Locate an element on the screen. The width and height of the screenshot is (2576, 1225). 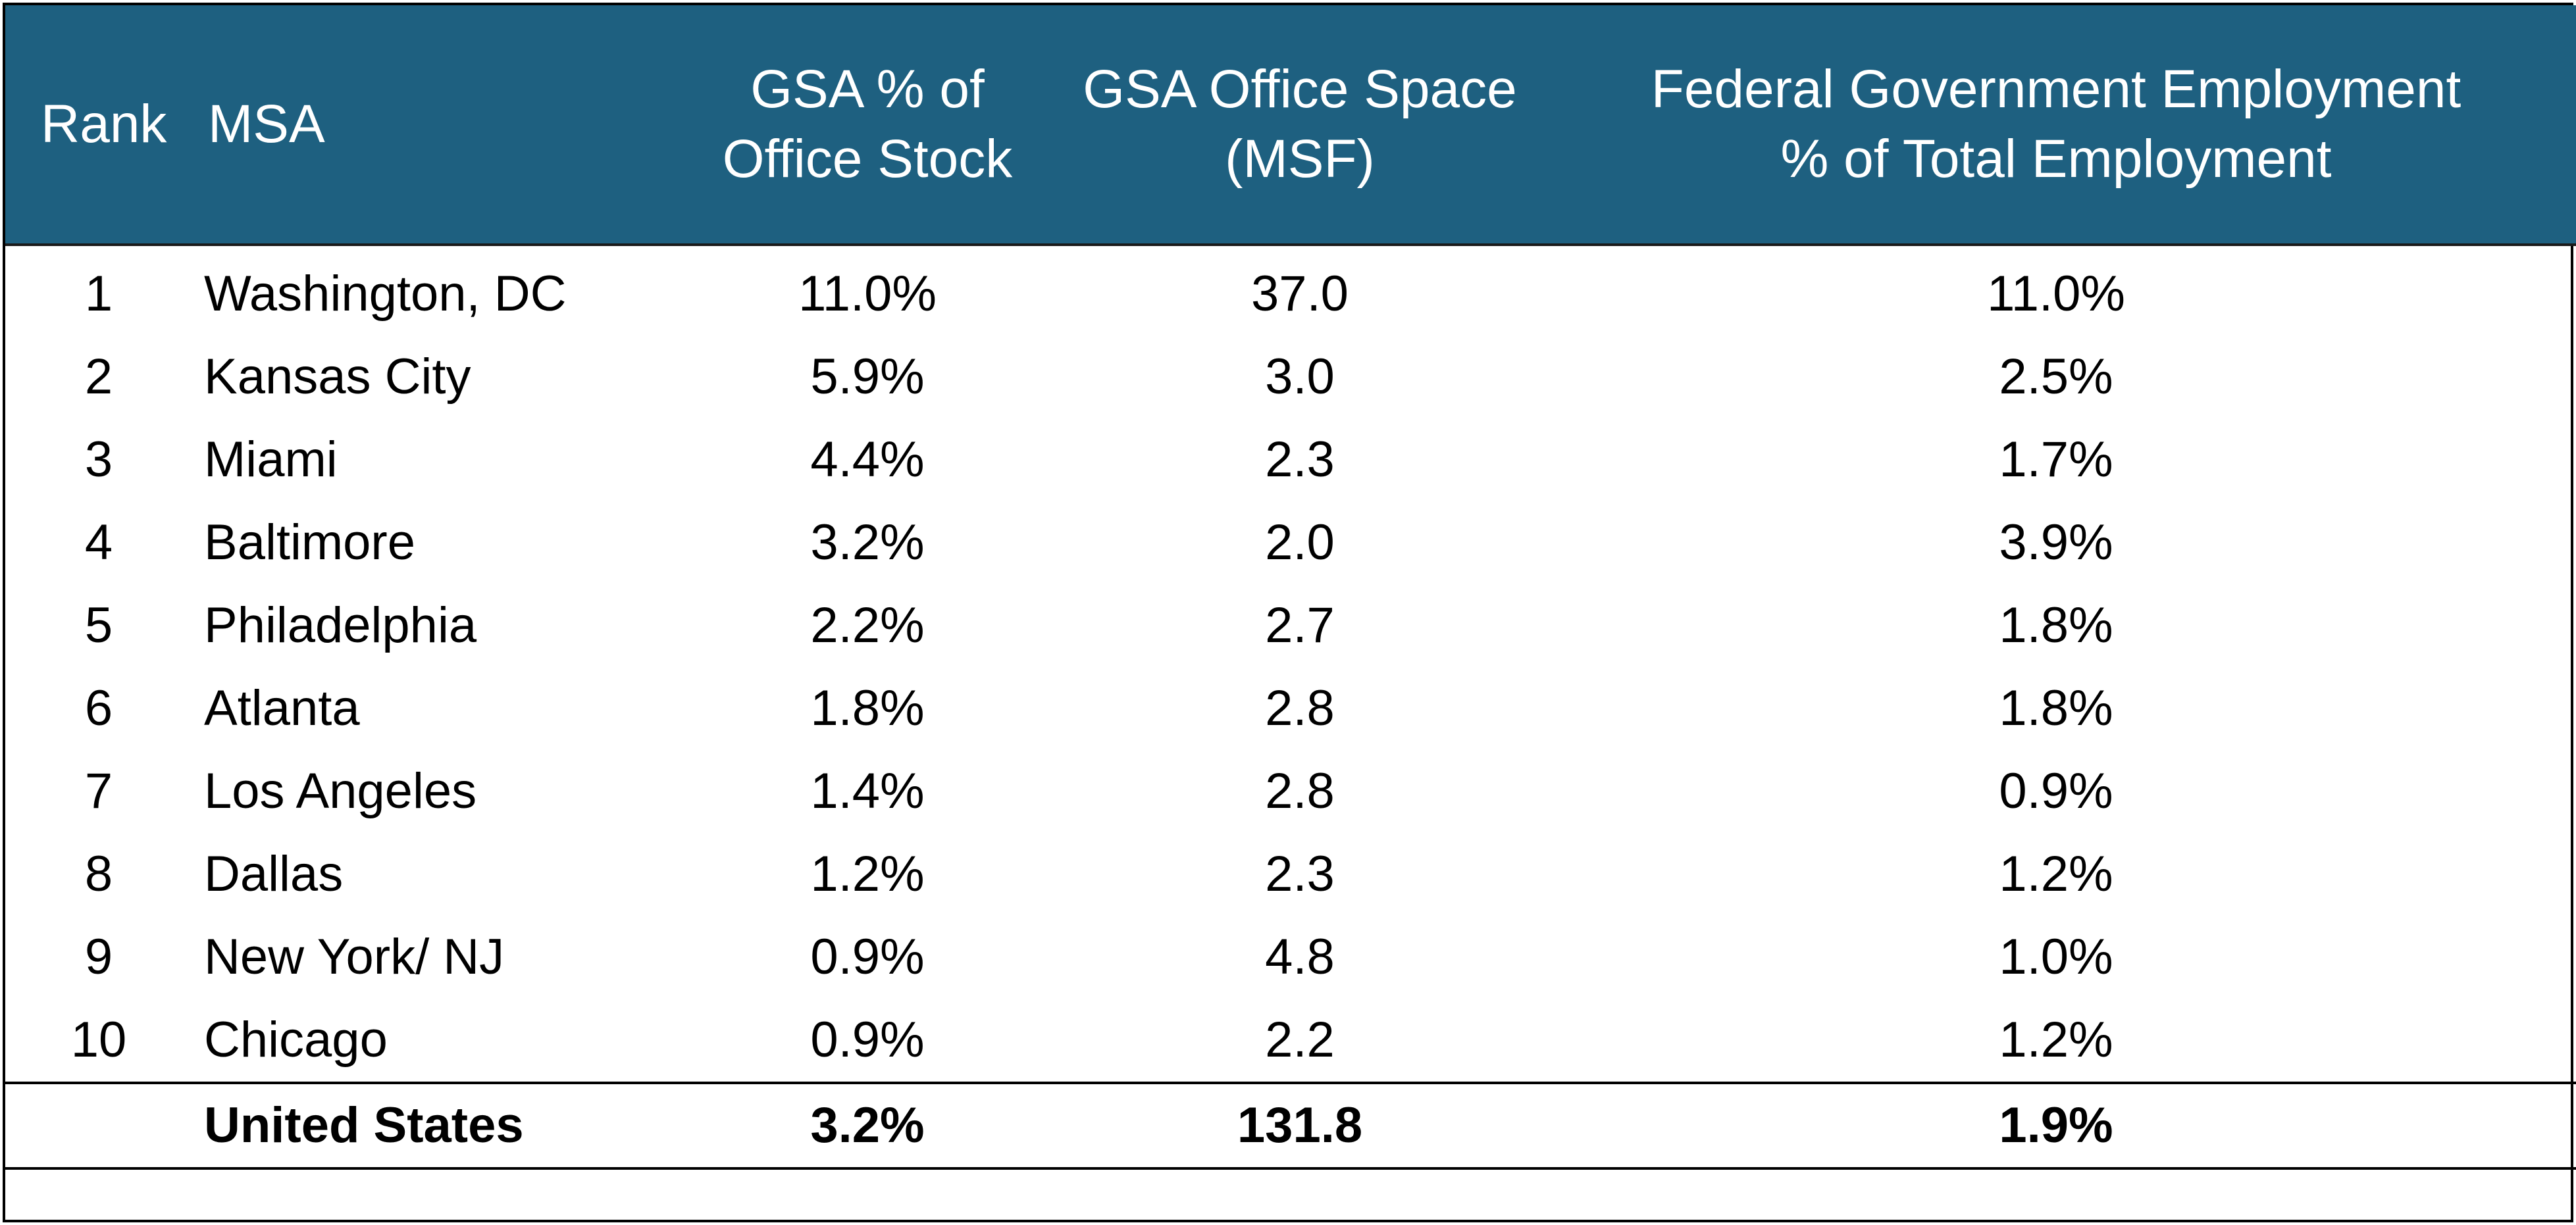
table-row: 5 Philadelphia 2.2% 2.7 1.8% is located at coordinates (1290, 625).